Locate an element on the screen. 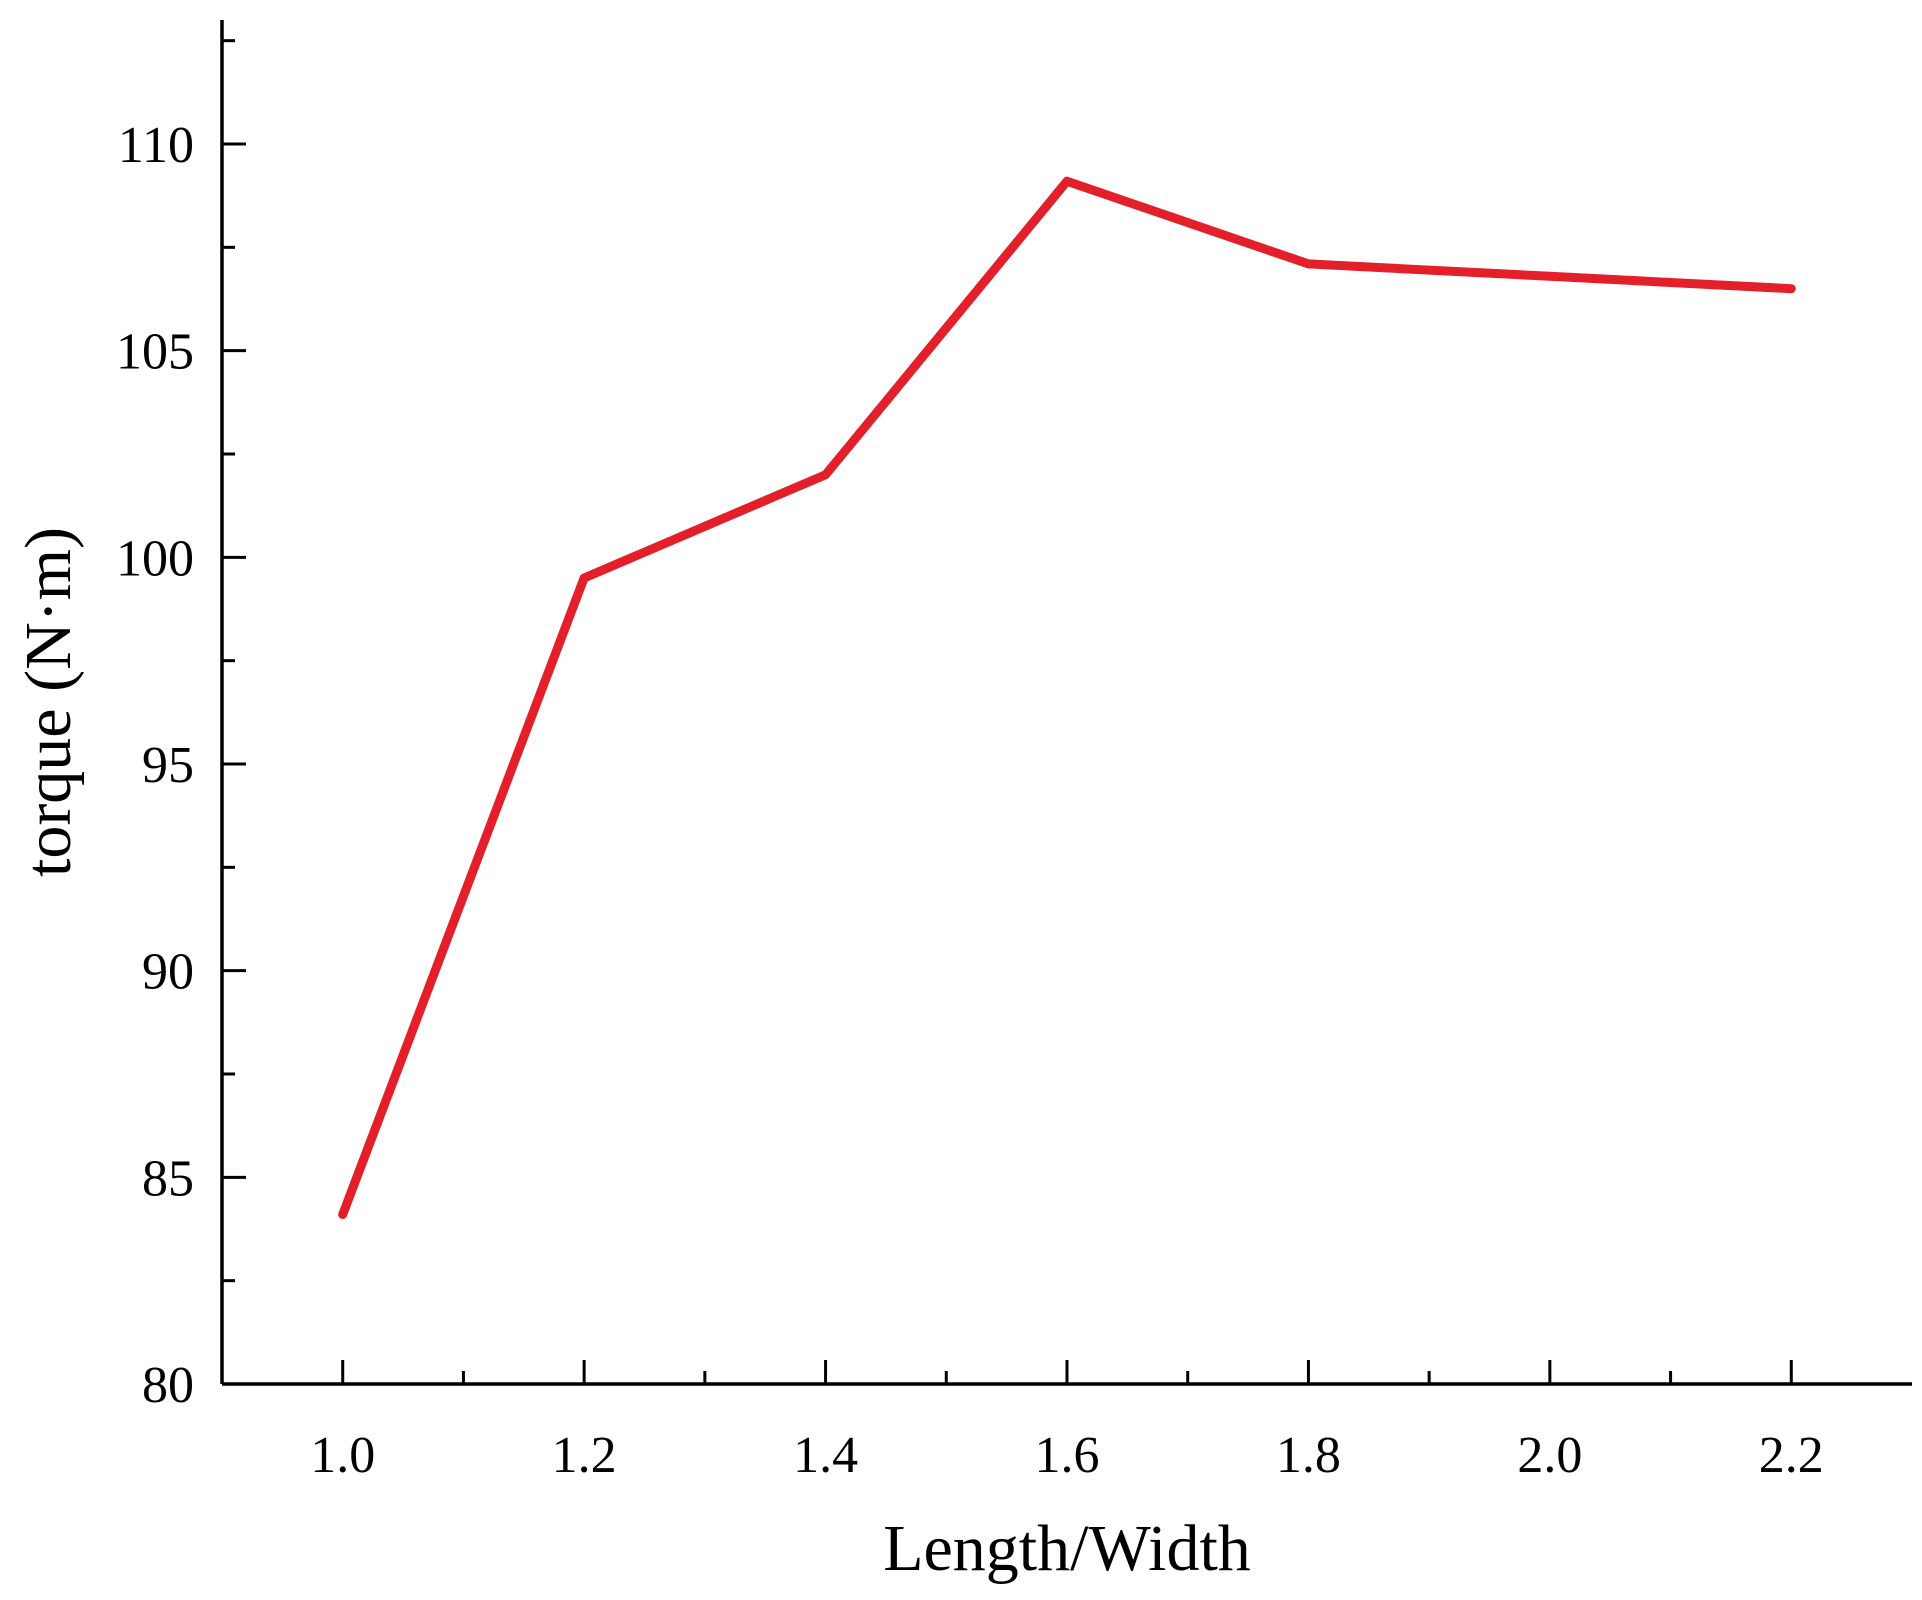 The image size is (1922, 1600). x-tick-label: 1.2 is located at coordinates (584, 1455).